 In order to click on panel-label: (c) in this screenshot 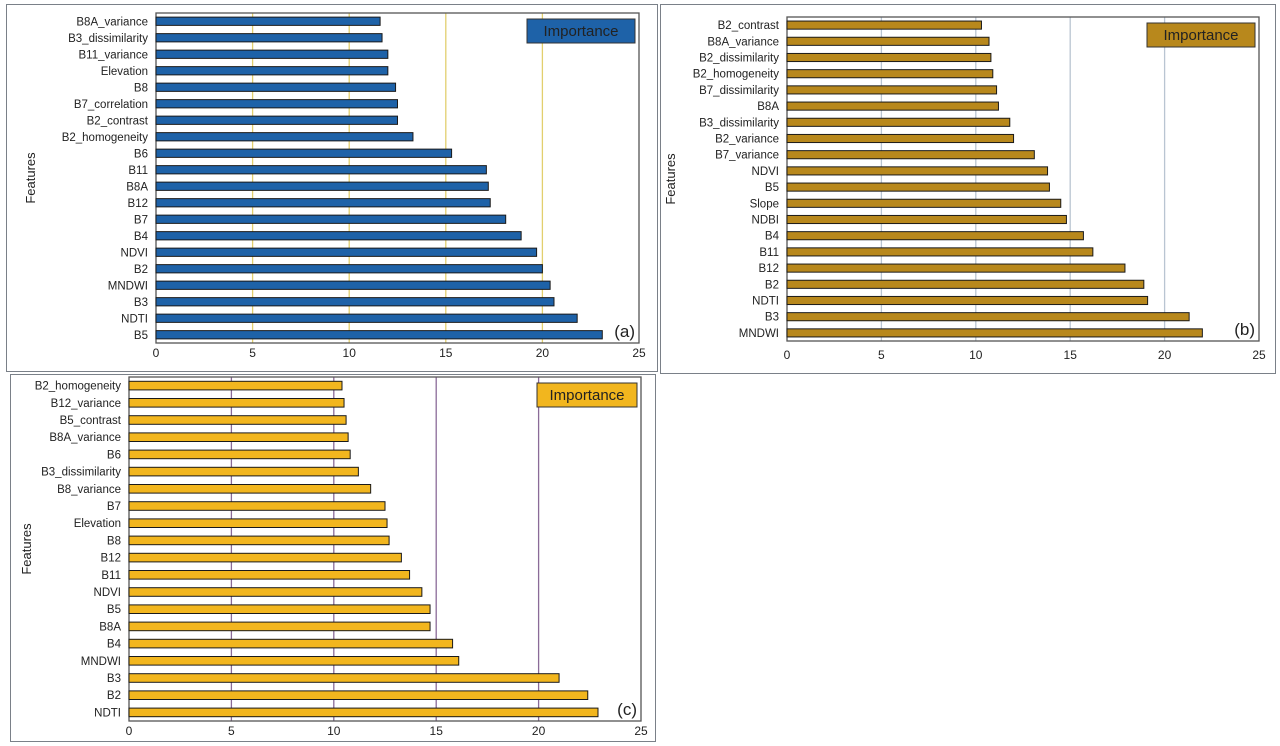, I will do `click(627, 709)`.